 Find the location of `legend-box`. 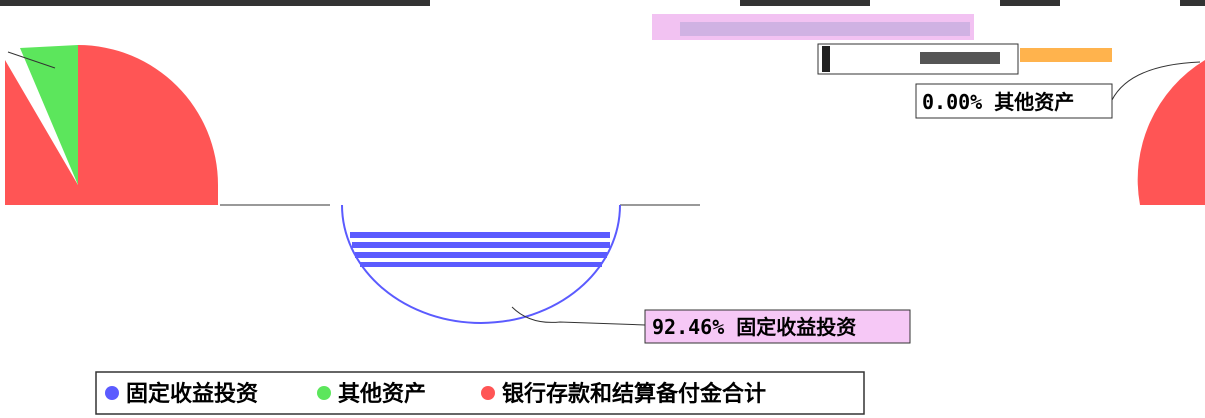

legend-box is located at coordinates (480, 393).